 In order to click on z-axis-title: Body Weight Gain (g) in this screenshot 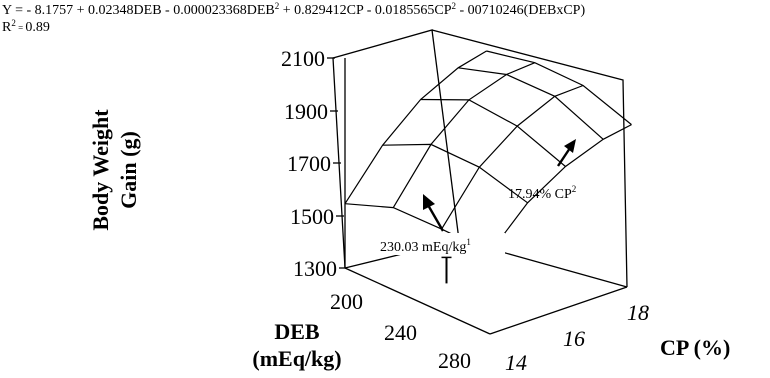, I will do `click(114, 170)`.